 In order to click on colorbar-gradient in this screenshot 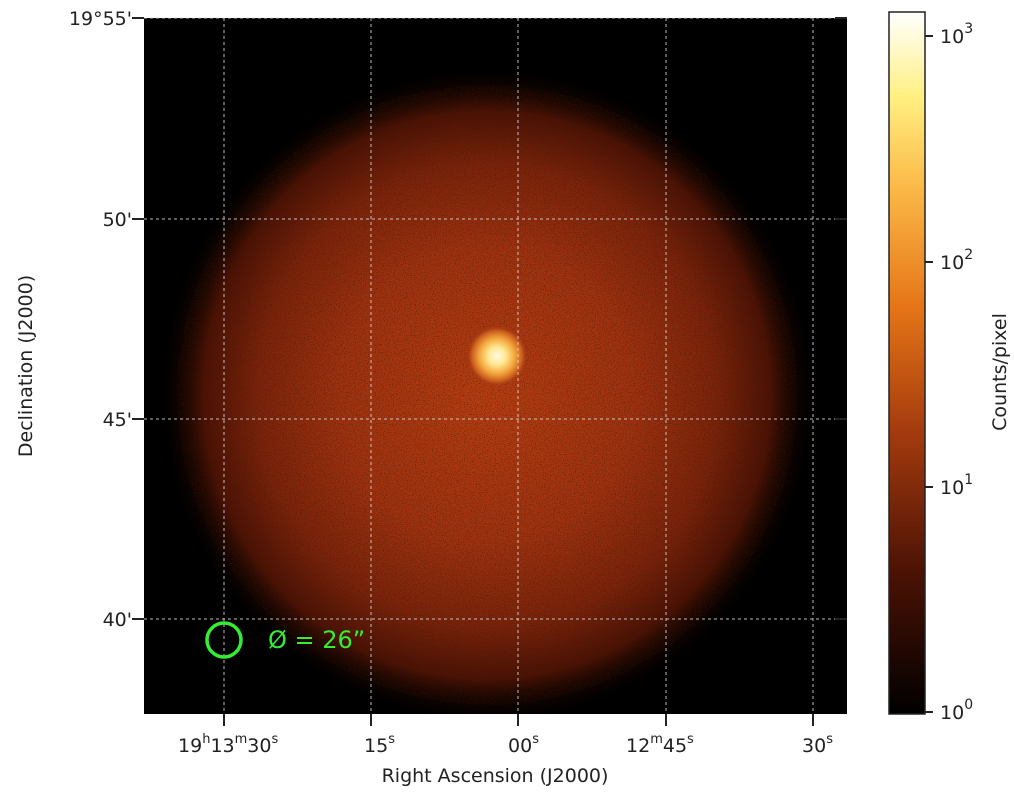, I will do `click(907, 363)`.